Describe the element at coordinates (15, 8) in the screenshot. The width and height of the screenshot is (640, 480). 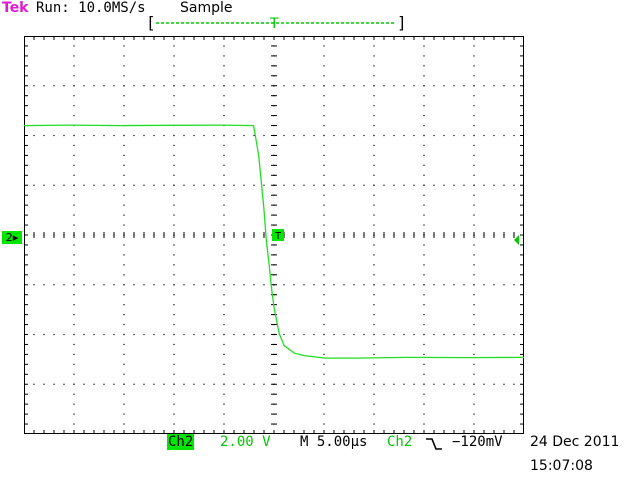
I see `brand-label: Tek` at that location.